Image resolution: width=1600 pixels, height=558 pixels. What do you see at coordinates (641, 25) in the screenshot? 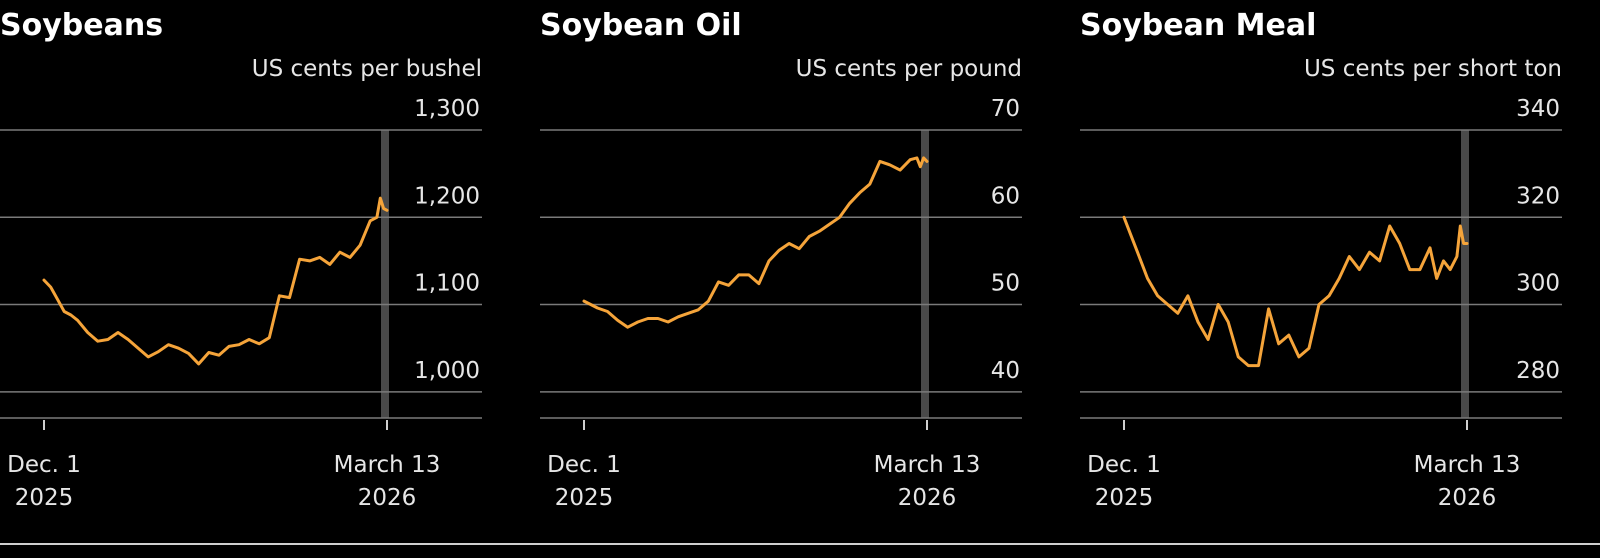
I see `chart-title: Soybean Oil` at bounding box center [641, 25].